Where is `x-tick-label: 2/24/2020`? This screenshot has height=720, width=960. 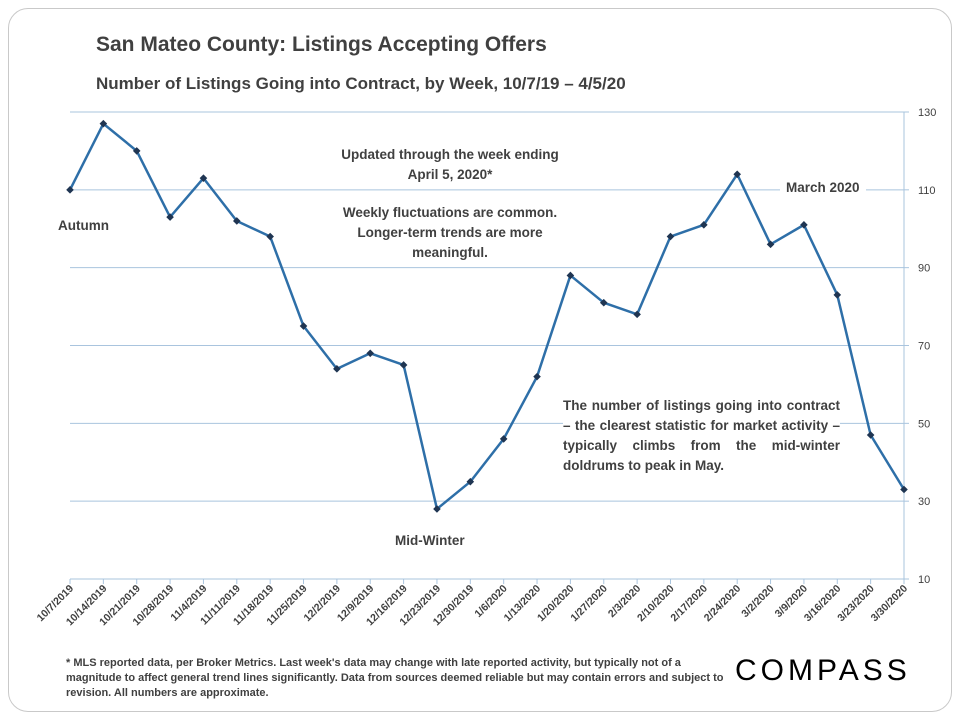 x-tick-label: 2/24/2020 is located at coordinates (723, 604).